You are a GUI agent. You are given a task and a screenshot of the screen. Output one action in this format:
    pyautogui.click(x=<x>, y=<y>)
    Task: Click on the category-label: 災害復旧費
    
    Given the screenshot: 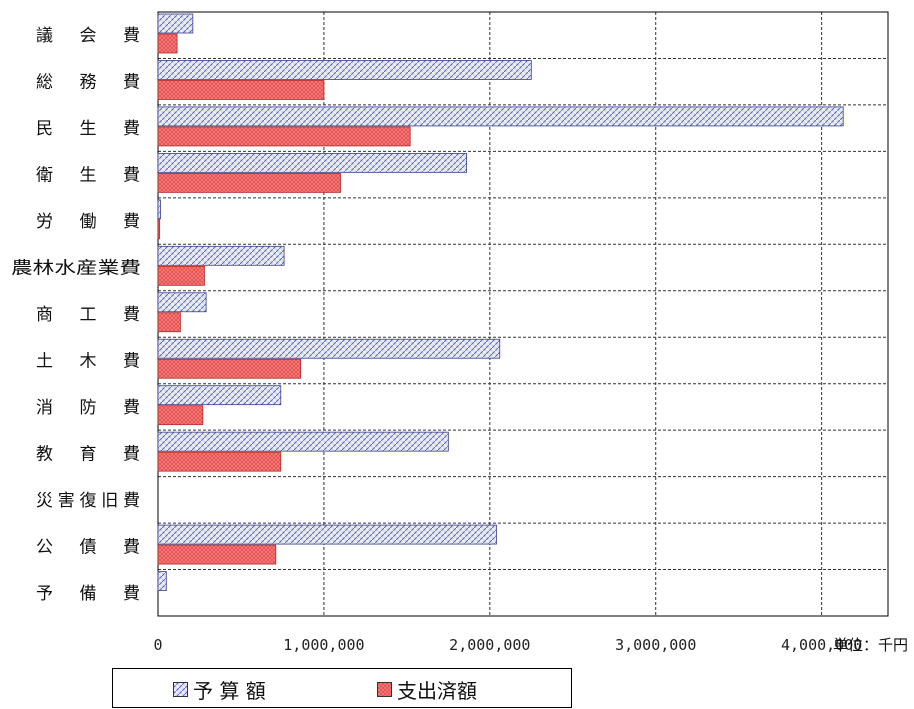 What is the action you would take?
    pyautogui.click(x=88, y=501)
    